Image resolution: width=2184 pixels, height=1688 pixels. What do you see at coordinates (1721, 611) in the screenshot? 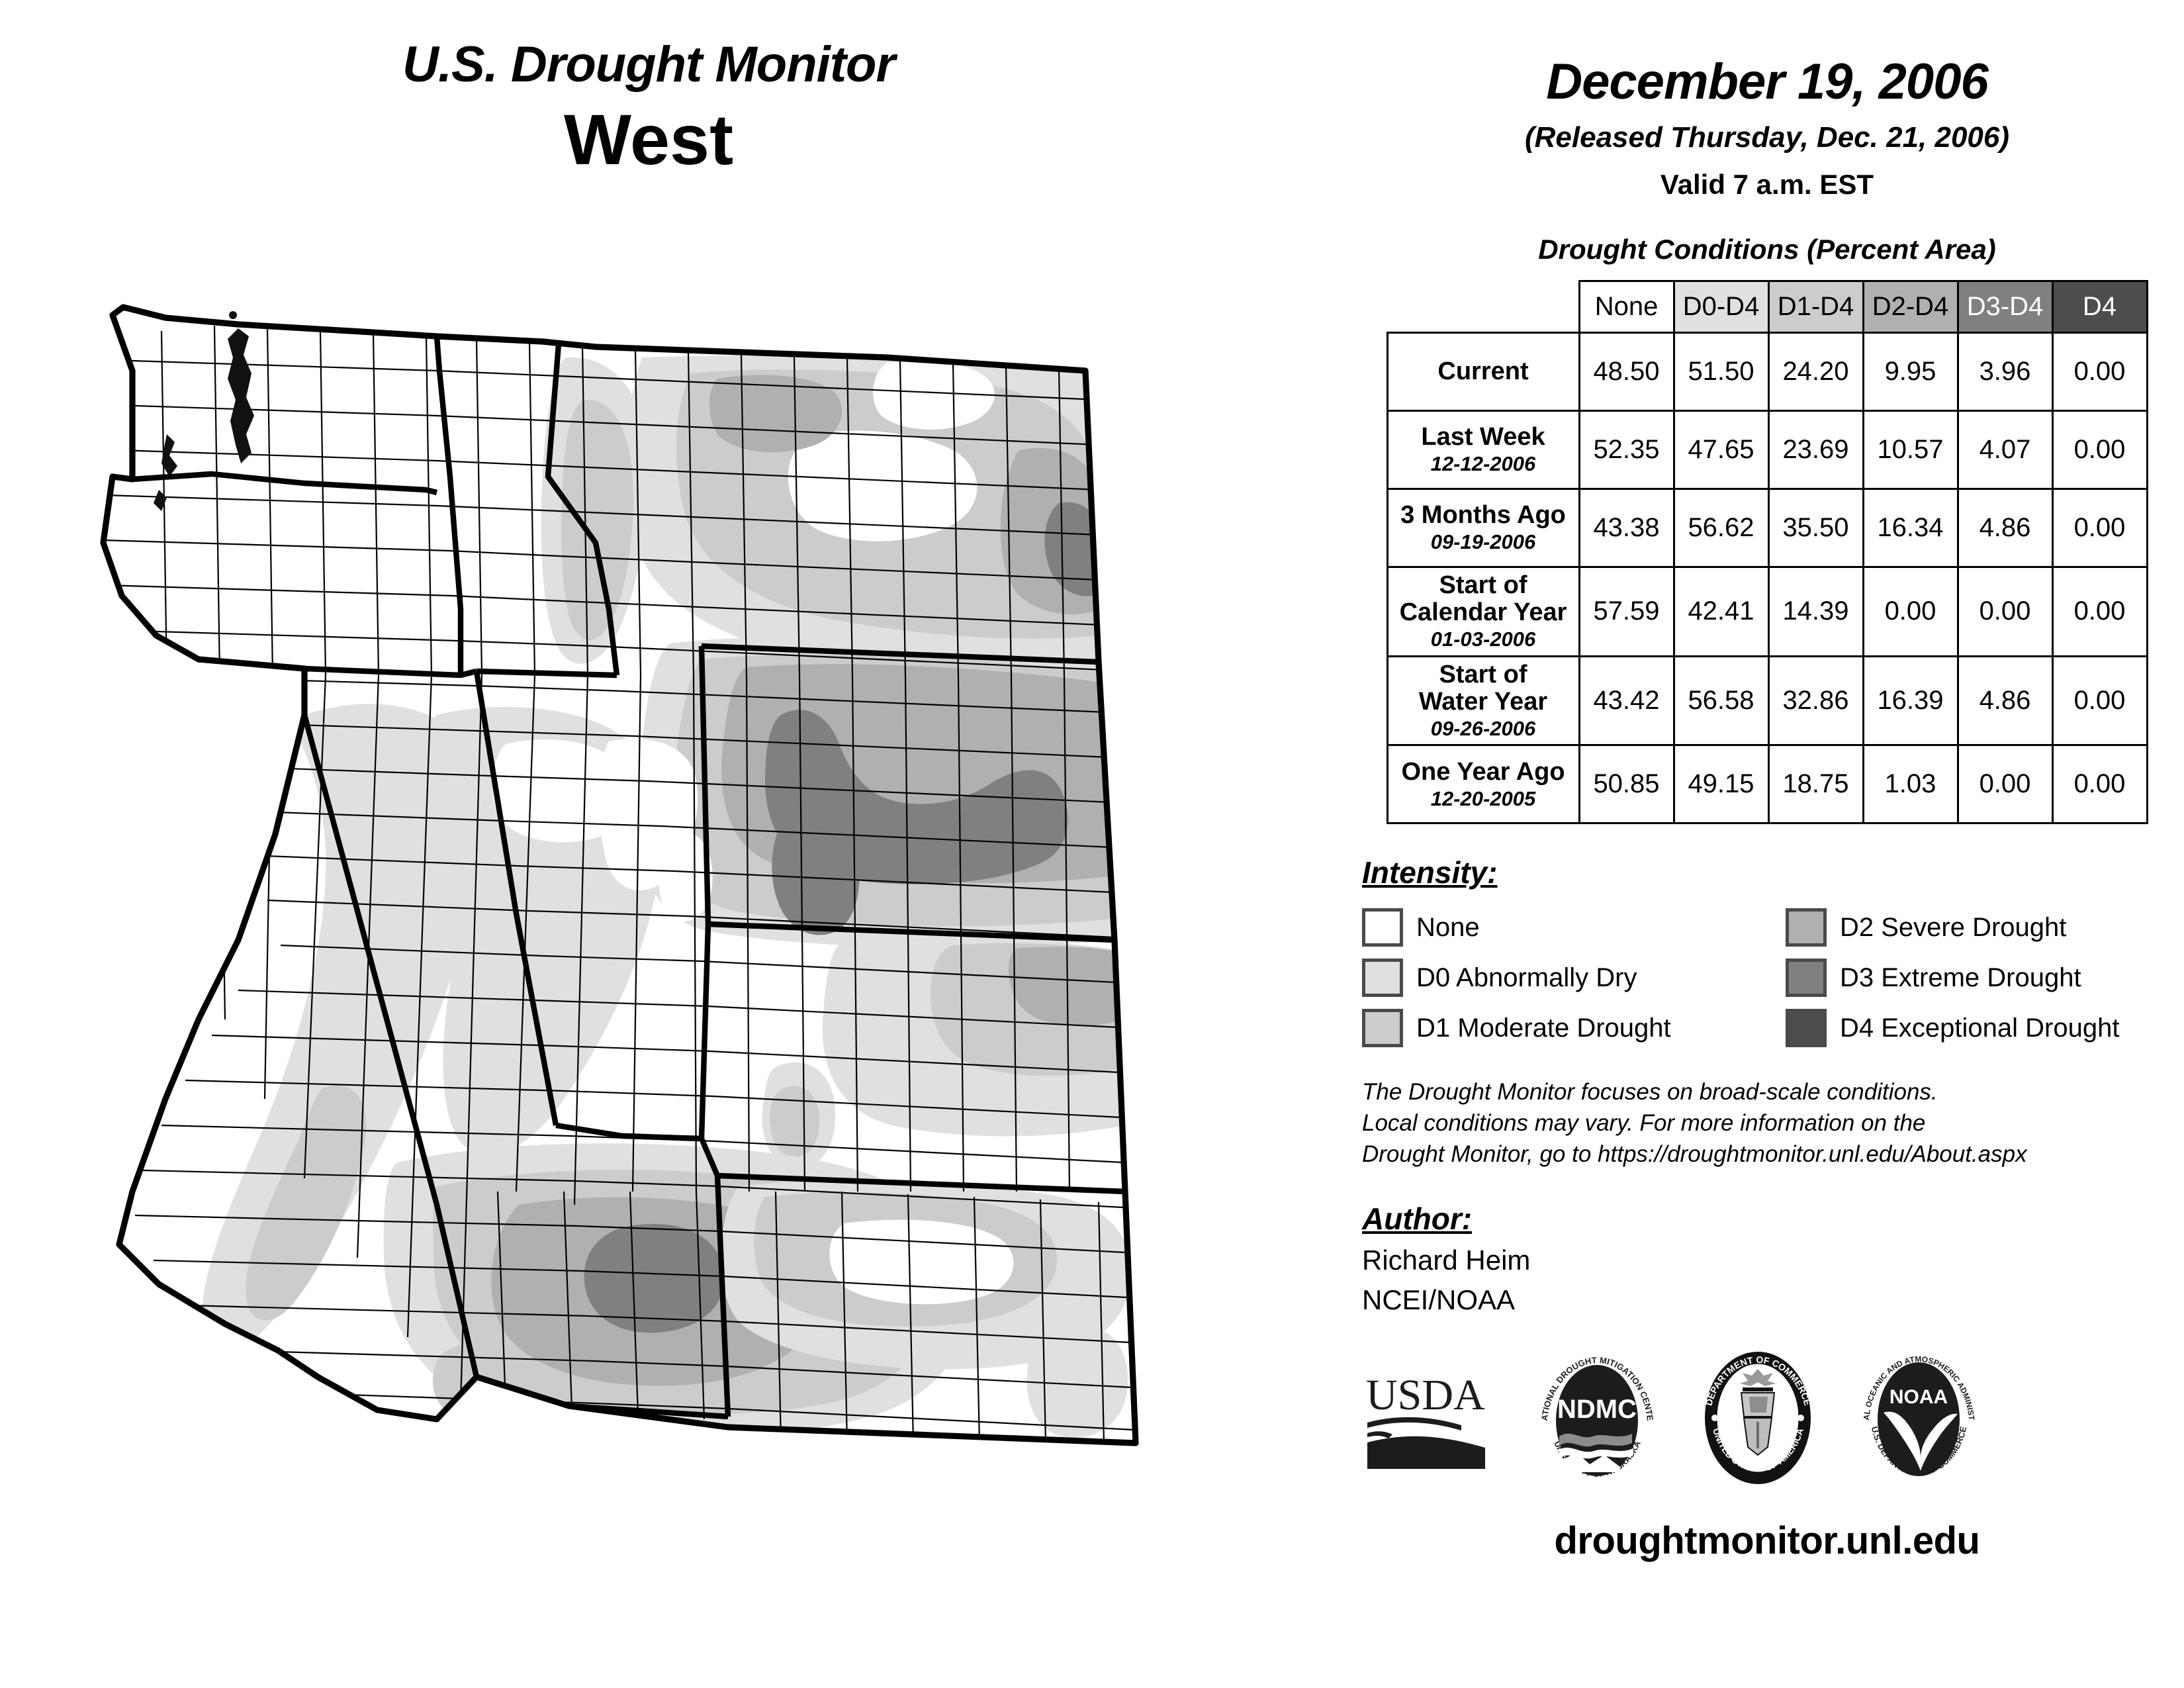
I see `cell-calyear-d0d4: 42.41` at bounding box center [1721, 611].